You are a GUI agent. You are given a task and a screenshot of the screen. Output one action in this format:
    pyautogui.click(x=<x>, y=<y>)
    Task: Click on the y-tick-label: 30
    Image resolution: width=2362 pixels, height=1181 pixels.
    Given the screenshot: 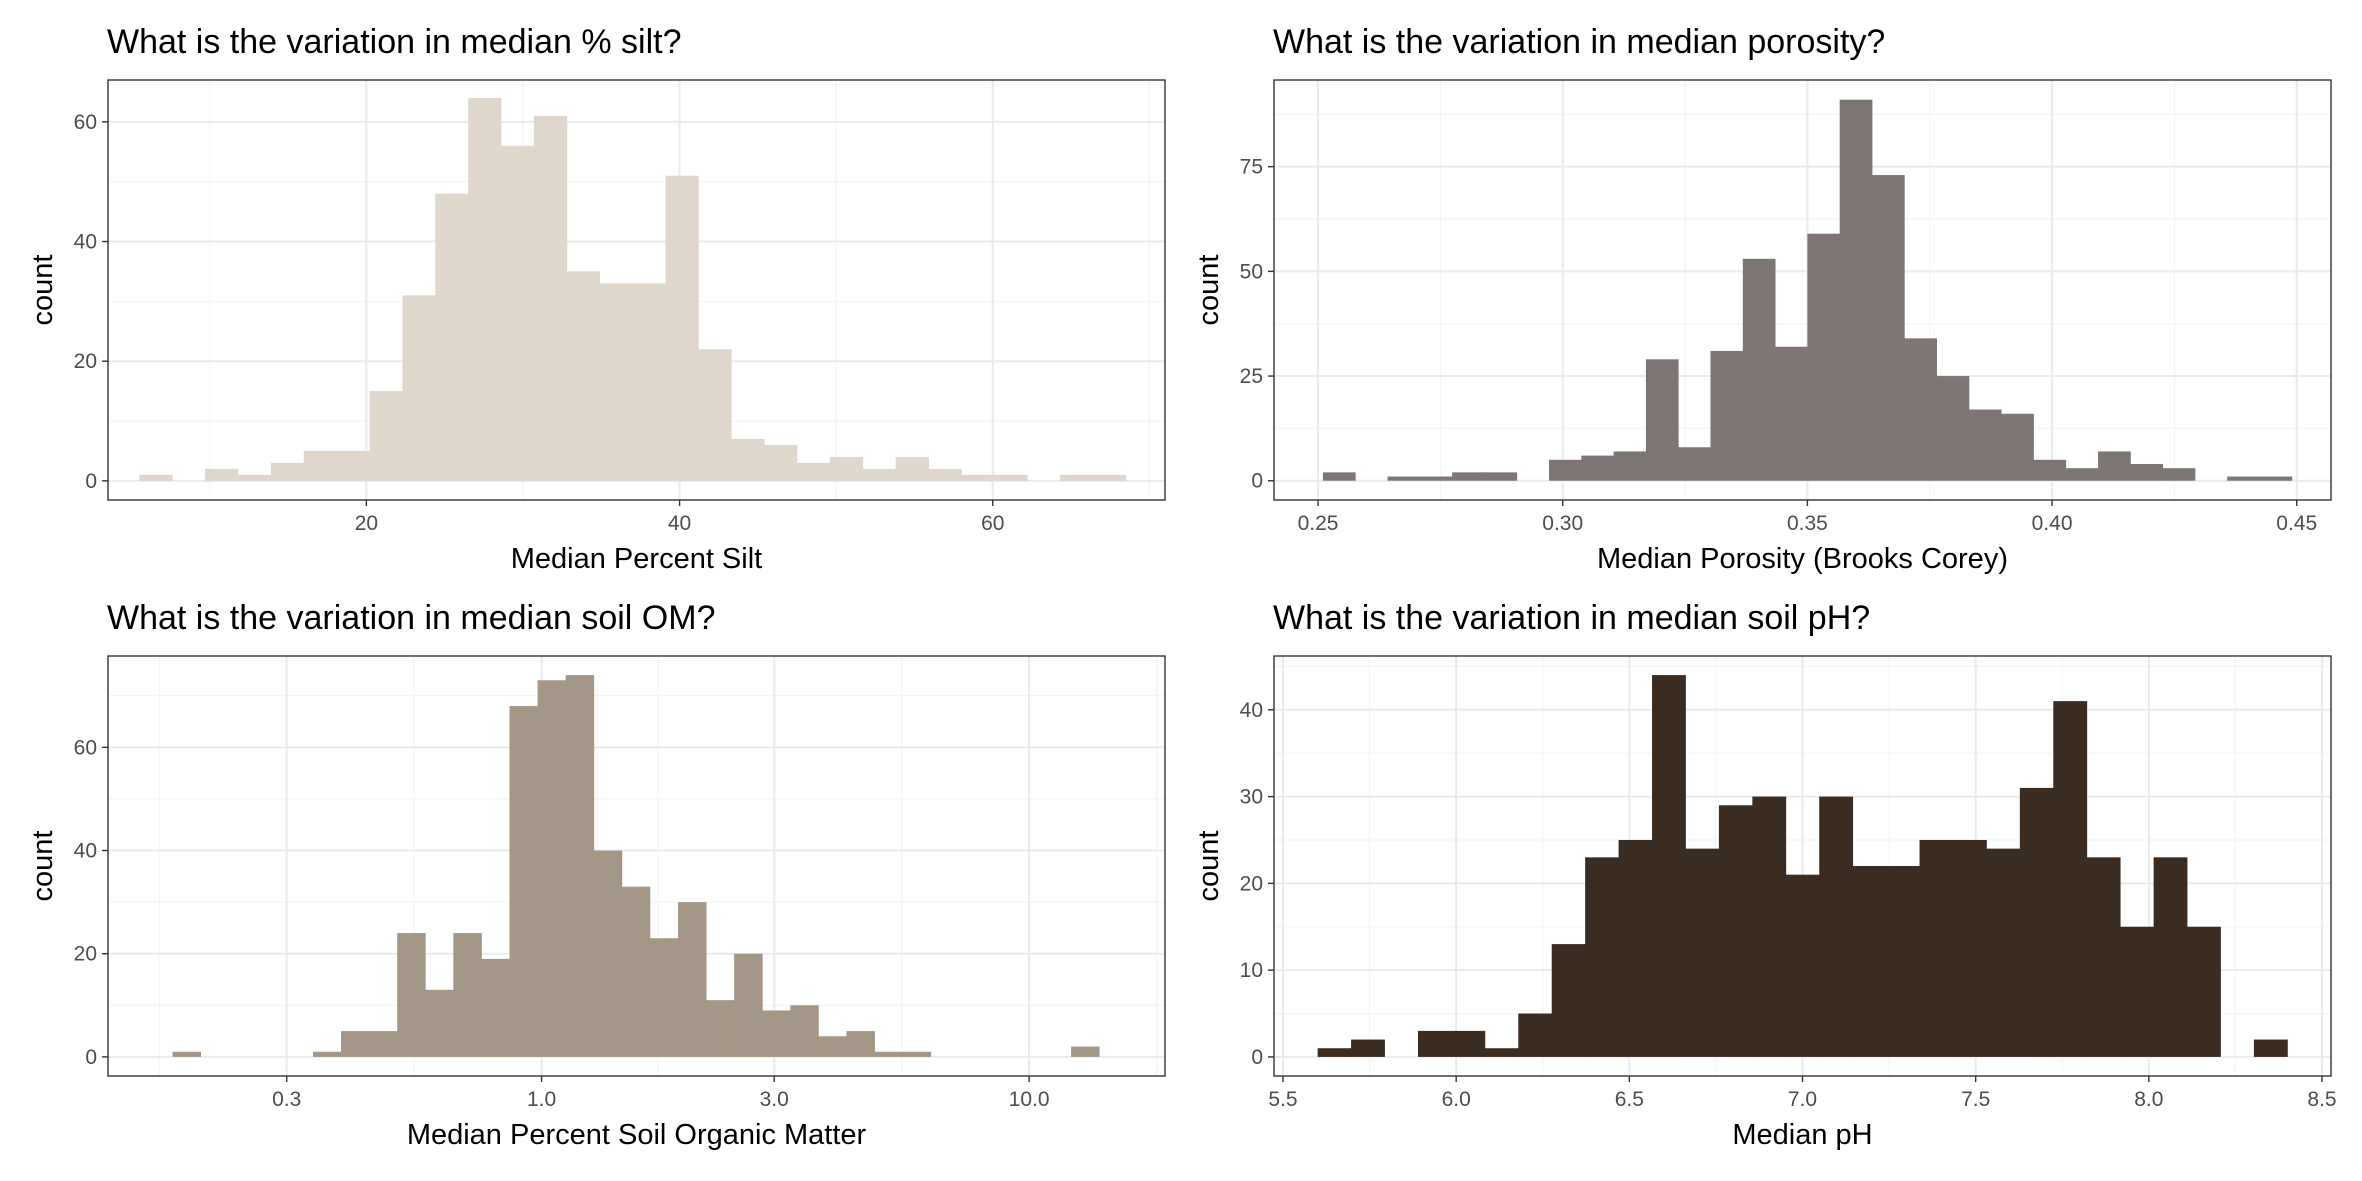 What is the action you would take?
    pyautogui.click(x=1251, y=797)
    